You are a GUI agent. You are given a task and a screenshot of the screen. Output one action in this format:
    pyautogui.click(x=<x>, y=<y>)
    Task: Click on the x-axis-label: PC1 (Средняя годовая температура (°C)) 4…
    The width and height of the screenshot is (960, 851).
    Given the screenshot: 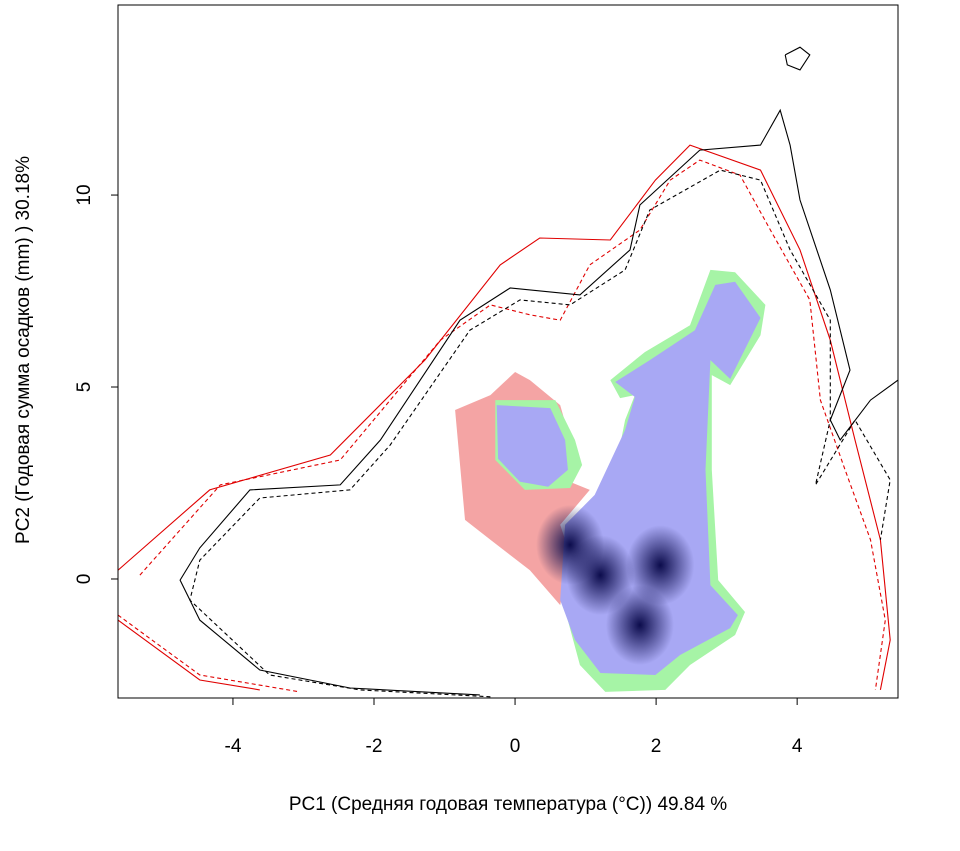 What is the action you would take?
    pyautogui.click(x=508, y=804)
    